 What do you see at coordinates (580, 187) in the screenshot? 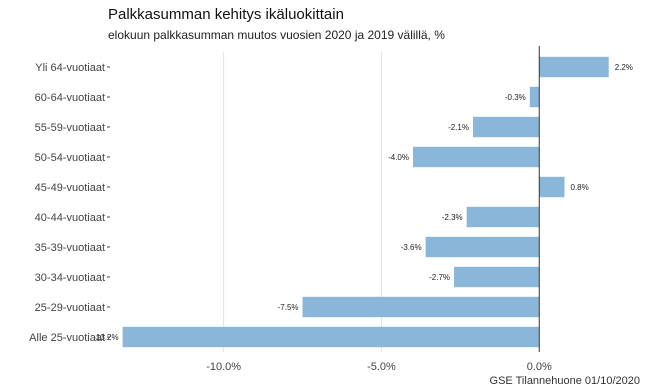
I see `data-label: 0.8%` at bounding box center [580, 187].